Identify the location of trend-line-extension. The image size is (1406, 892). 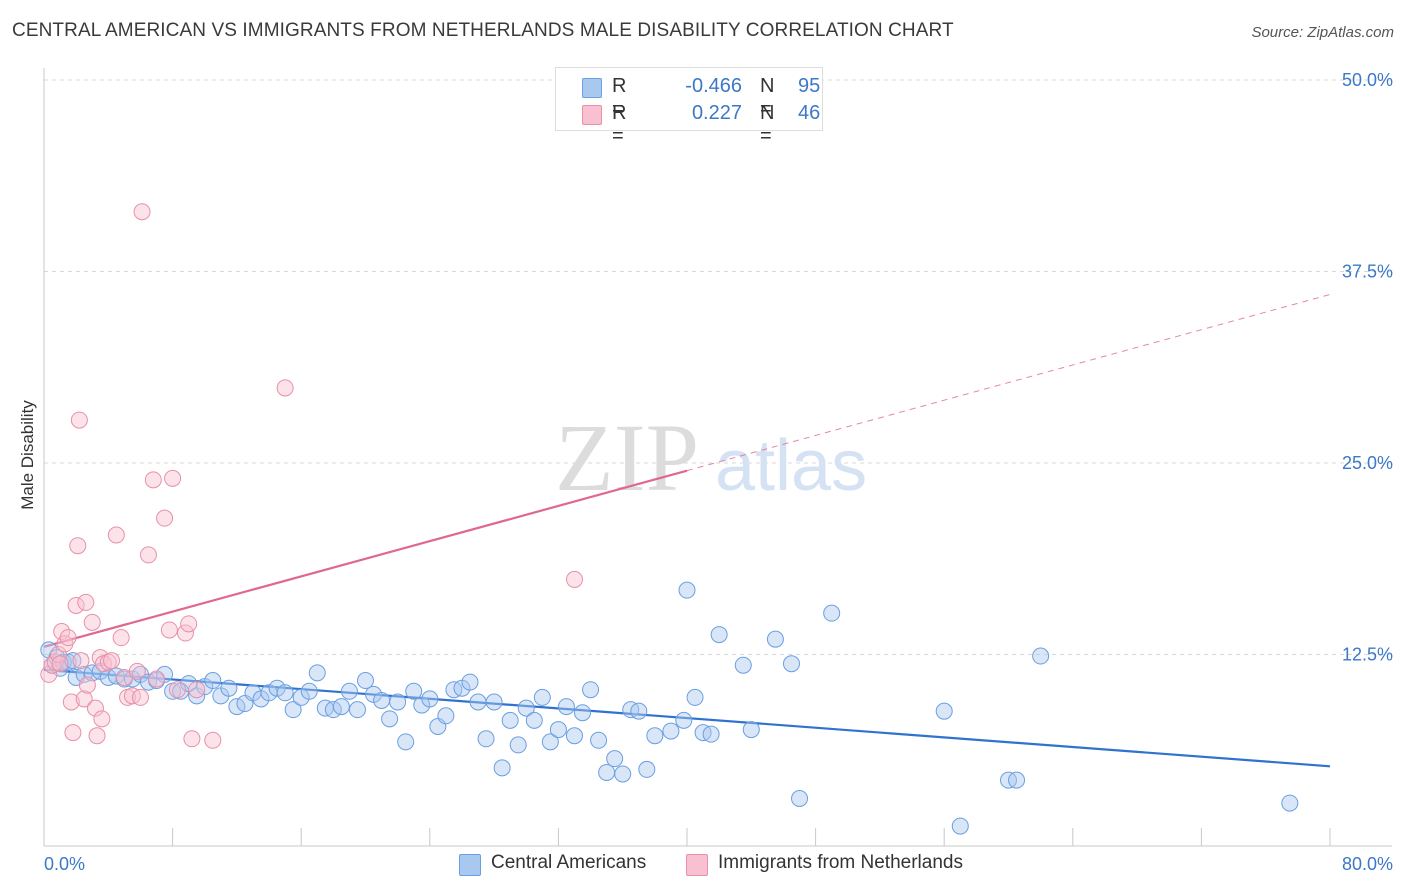
(1008, 382).